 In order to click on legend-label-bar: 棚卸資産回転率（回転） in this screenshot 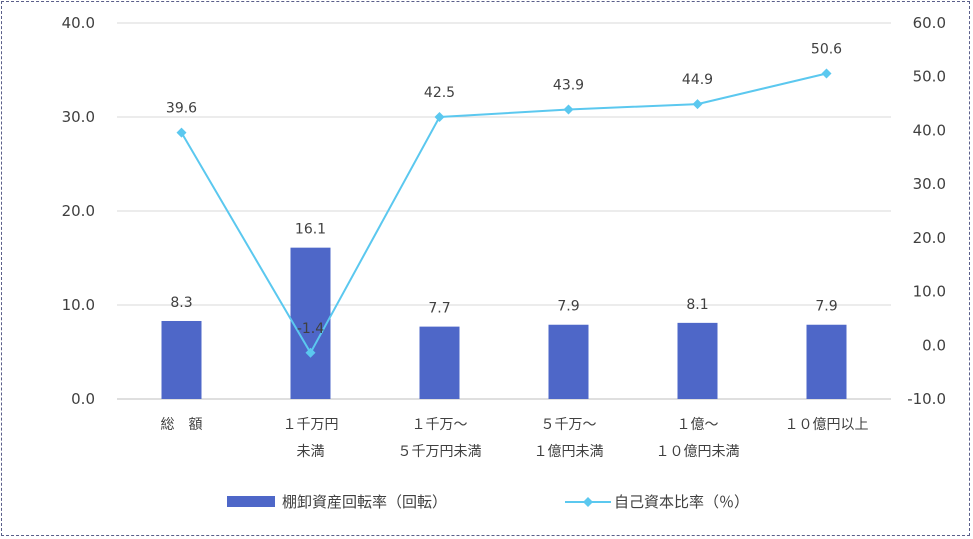, I will do `click(364, 502)`.